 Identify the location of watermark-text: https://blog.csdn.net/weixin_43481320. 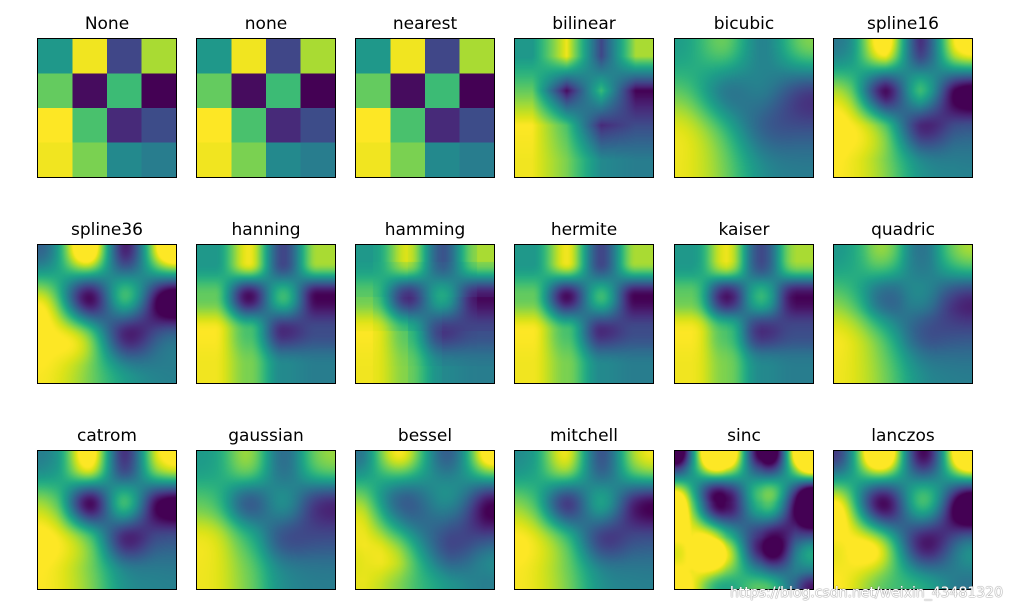
(866, 593).